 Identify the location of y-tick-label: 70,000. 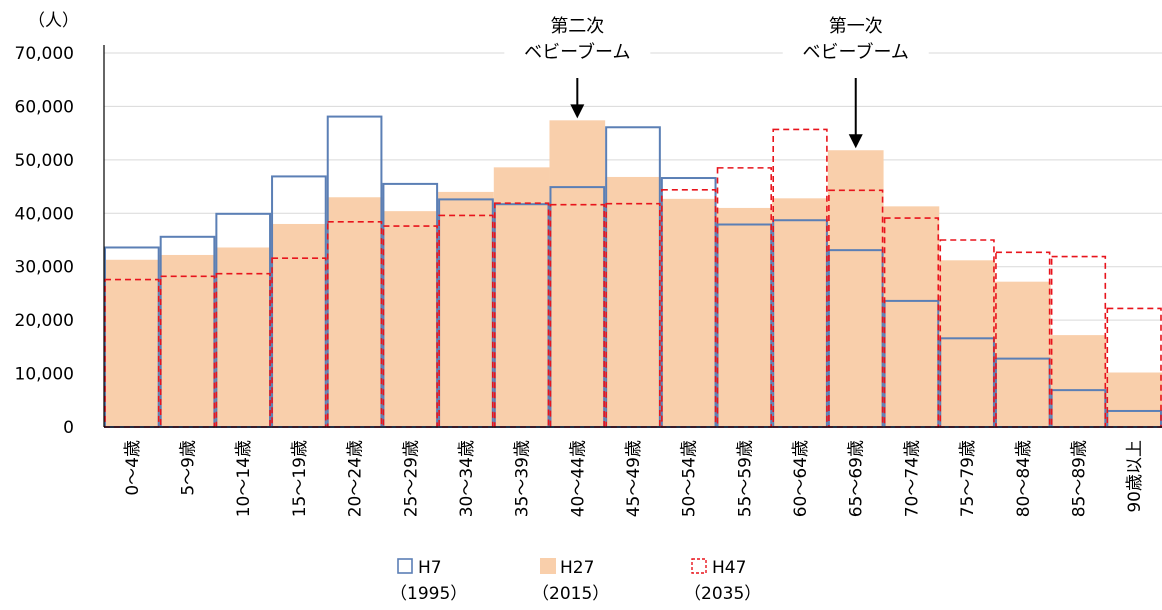
(44, 54).